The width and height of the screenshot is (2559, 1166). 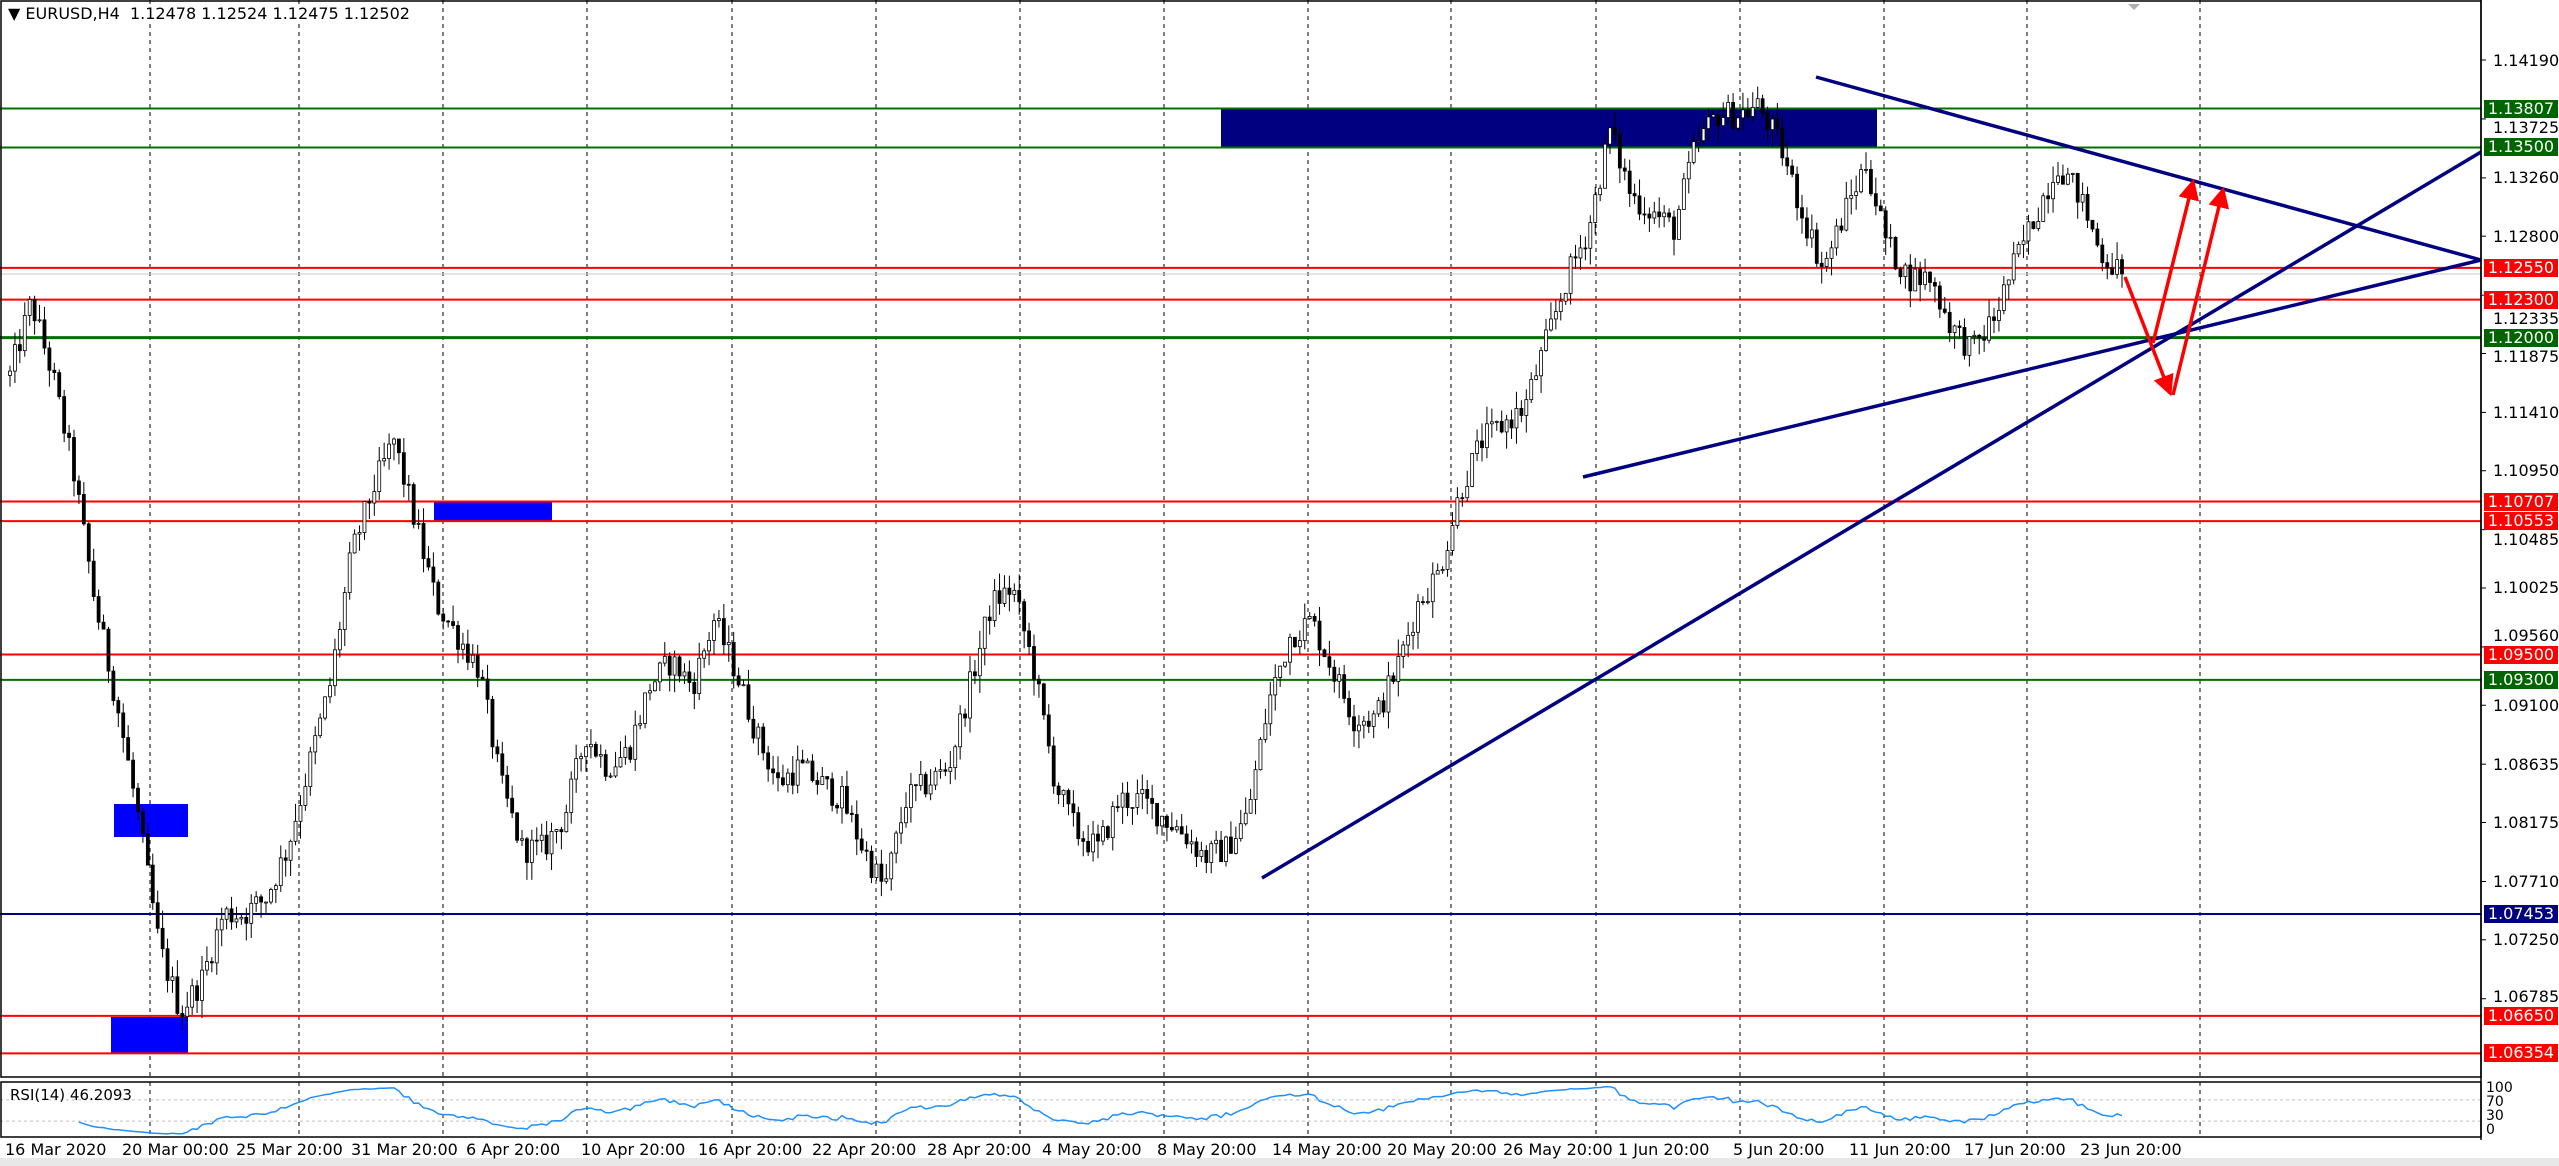 What do you see at coordinates (2526, 60) in the screenshot?
I see `price-tick: 1.14190` at bounding box center [2526, 60].